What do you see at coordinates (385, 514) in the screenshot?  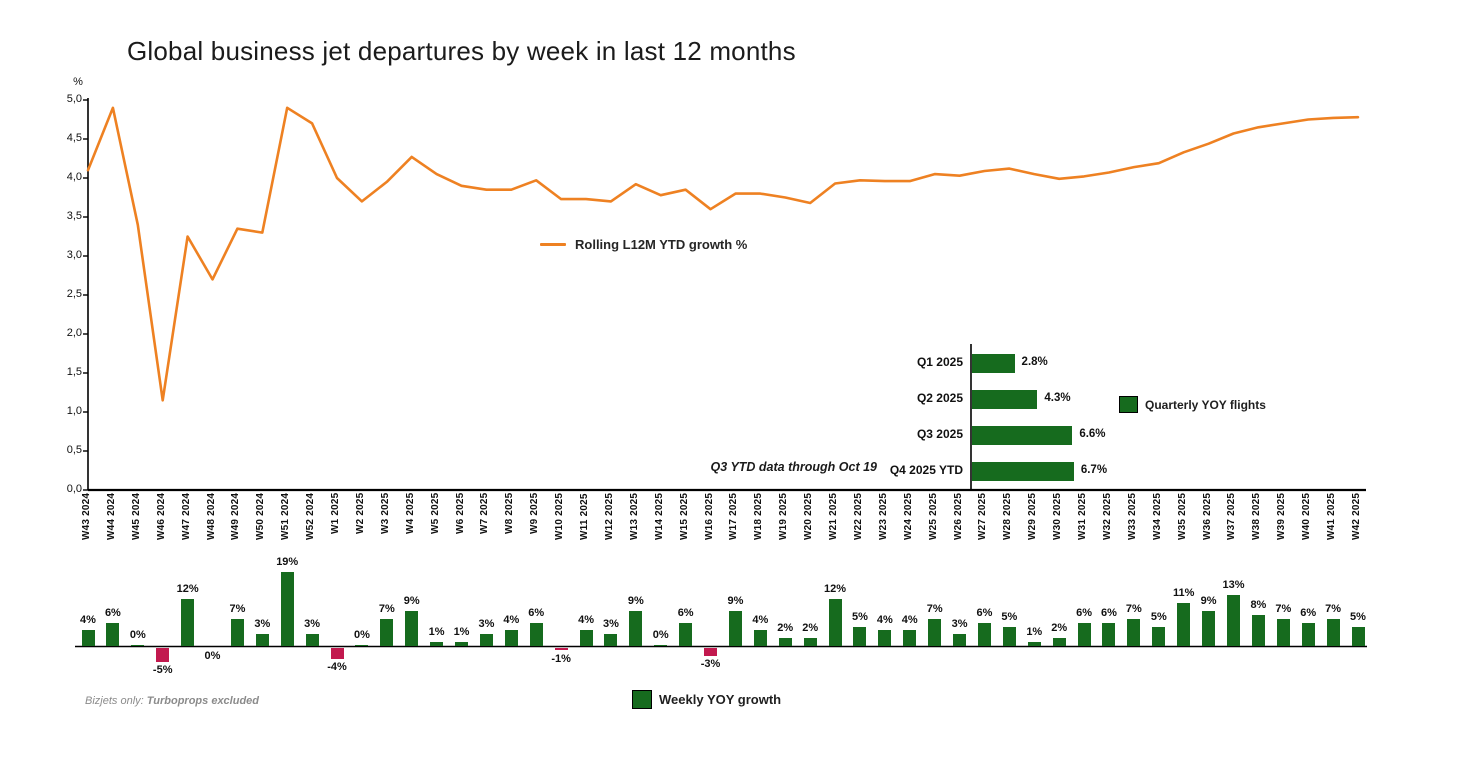 I see `x-axis-label: W3 2025` at bounding box center [385, 514].